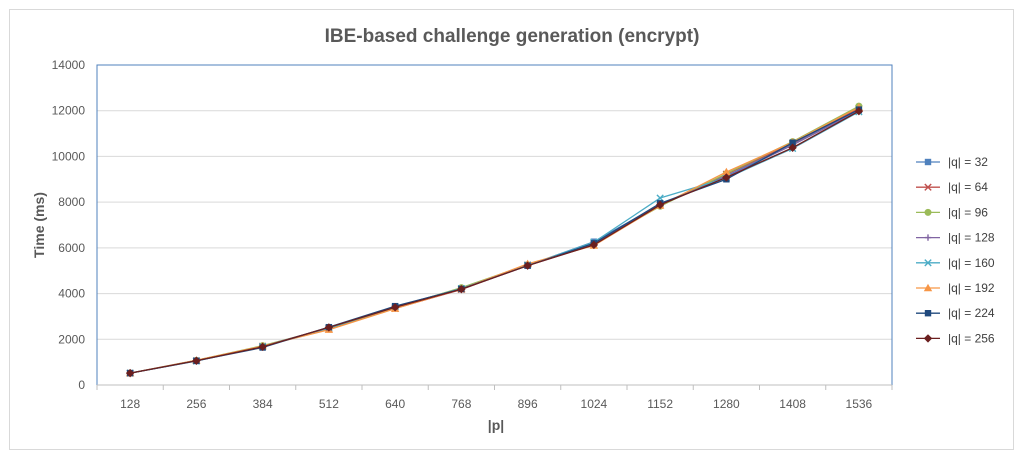  I want to click on legend-item: |q| = 256, so click(955, 338).